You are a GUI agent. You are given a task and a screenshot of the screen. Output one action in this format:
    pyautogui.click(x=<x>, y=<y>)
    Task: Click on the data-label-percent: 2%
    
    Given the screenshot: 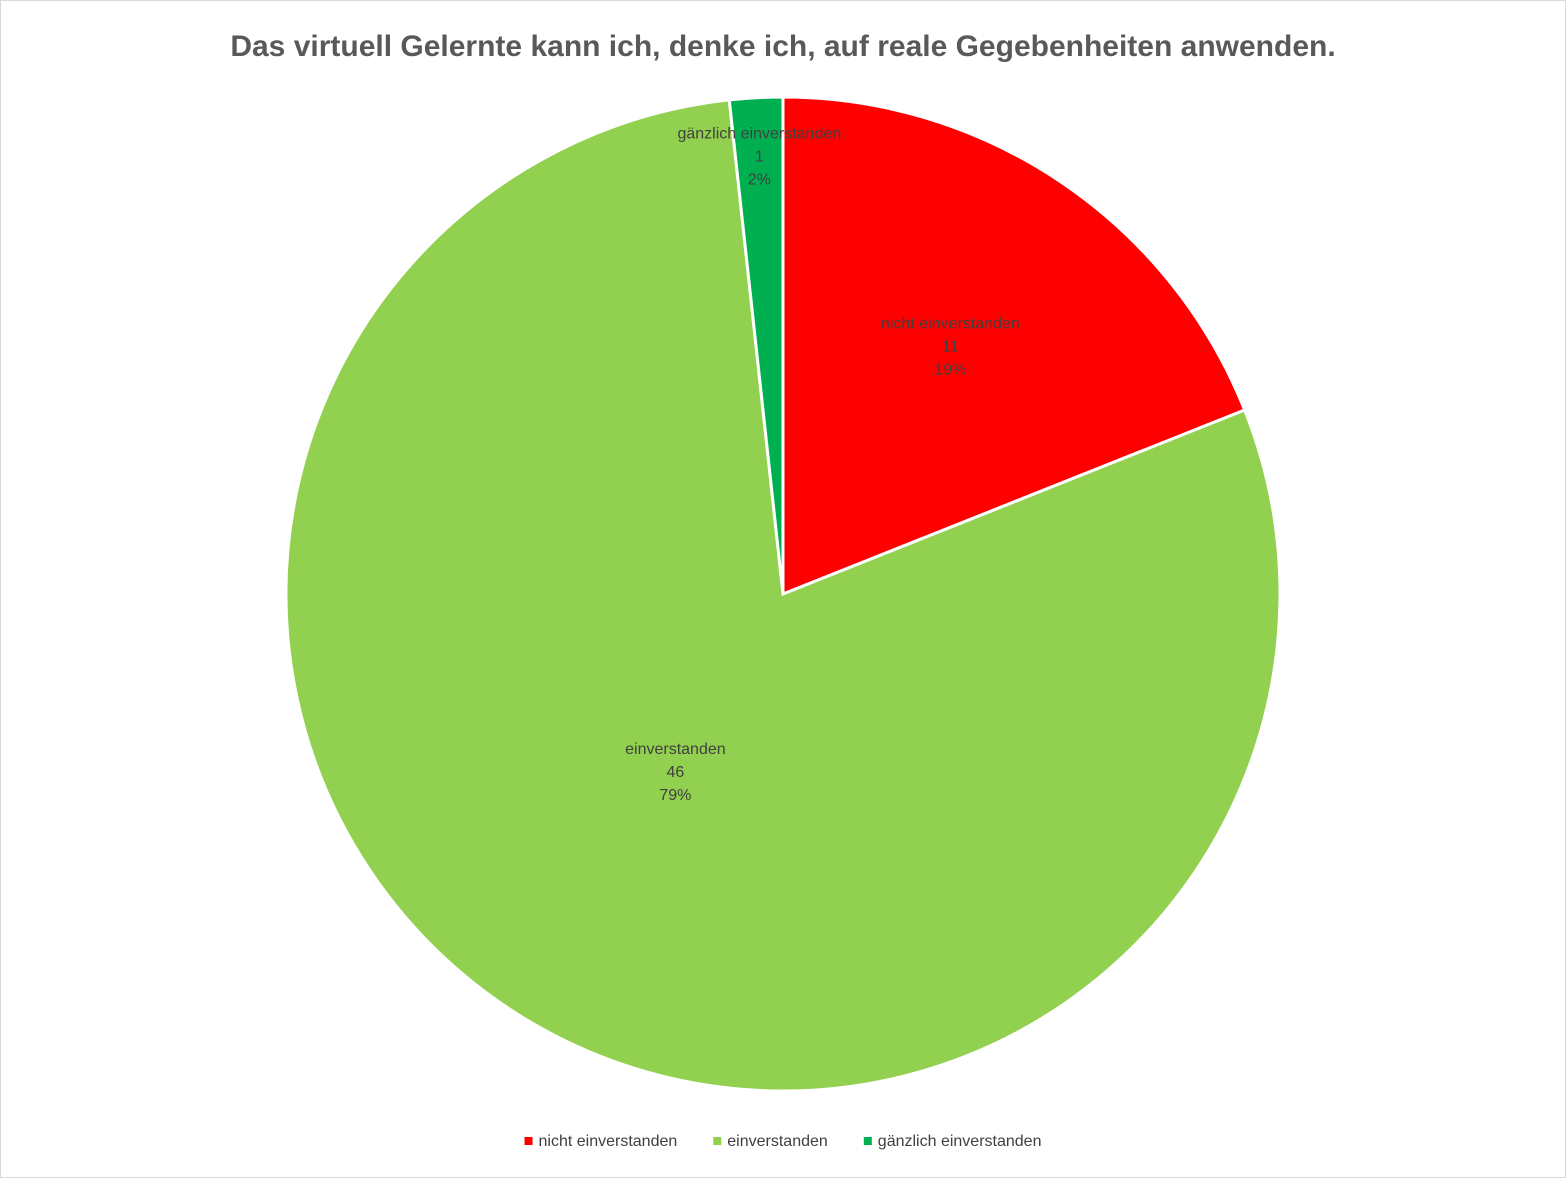 What is the action you would take?
    pyautogui.click(x=759, y=180)
    